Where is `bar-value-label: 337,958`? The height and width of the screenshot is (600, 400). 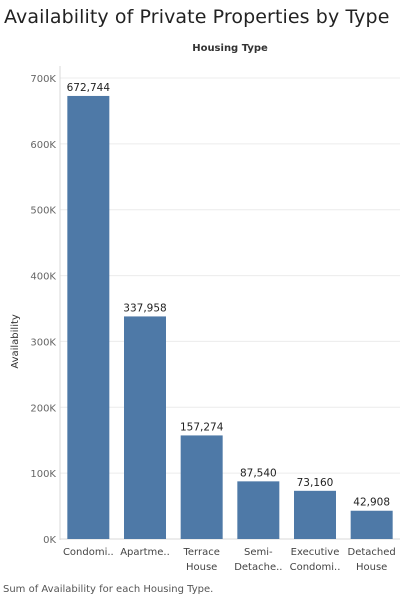
bar-value-label: 337,958 is located at coordinates (144, 308).